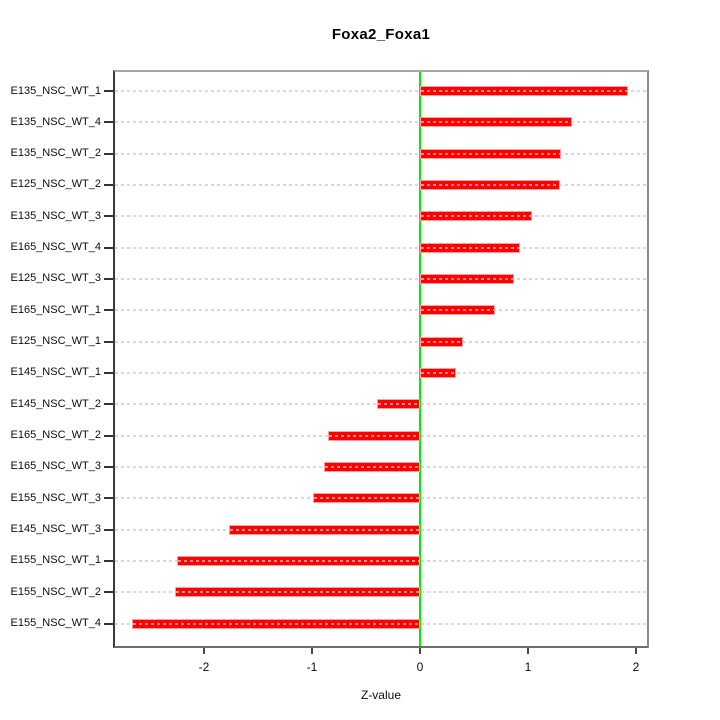  I want to click on y-axis-label: E165_NSC_WT_4, so click(56, 247).